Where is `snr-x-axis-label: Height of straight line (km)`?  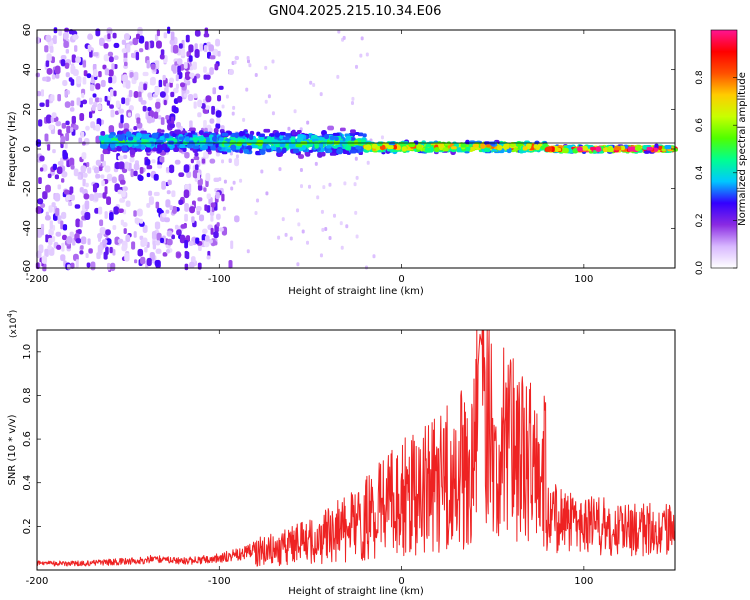
snr-x-axis-label: Height of straight line (km) is located at coordinates (356, 591).